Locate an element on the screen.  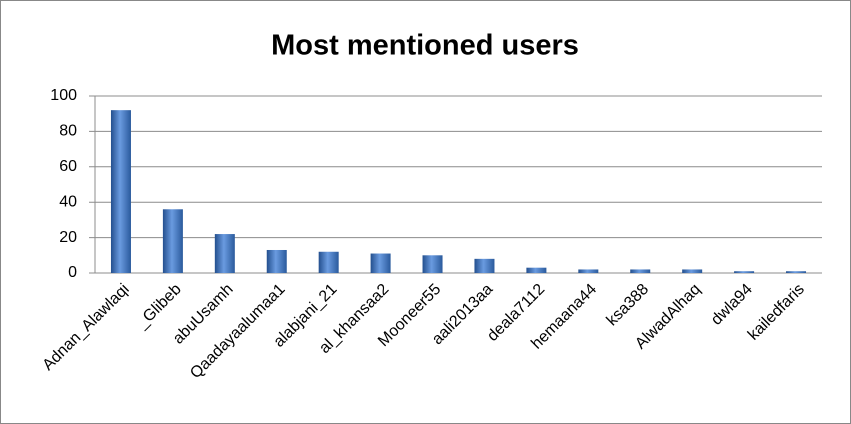
y-tick-label: 100 is located at coordinates (63, 95).